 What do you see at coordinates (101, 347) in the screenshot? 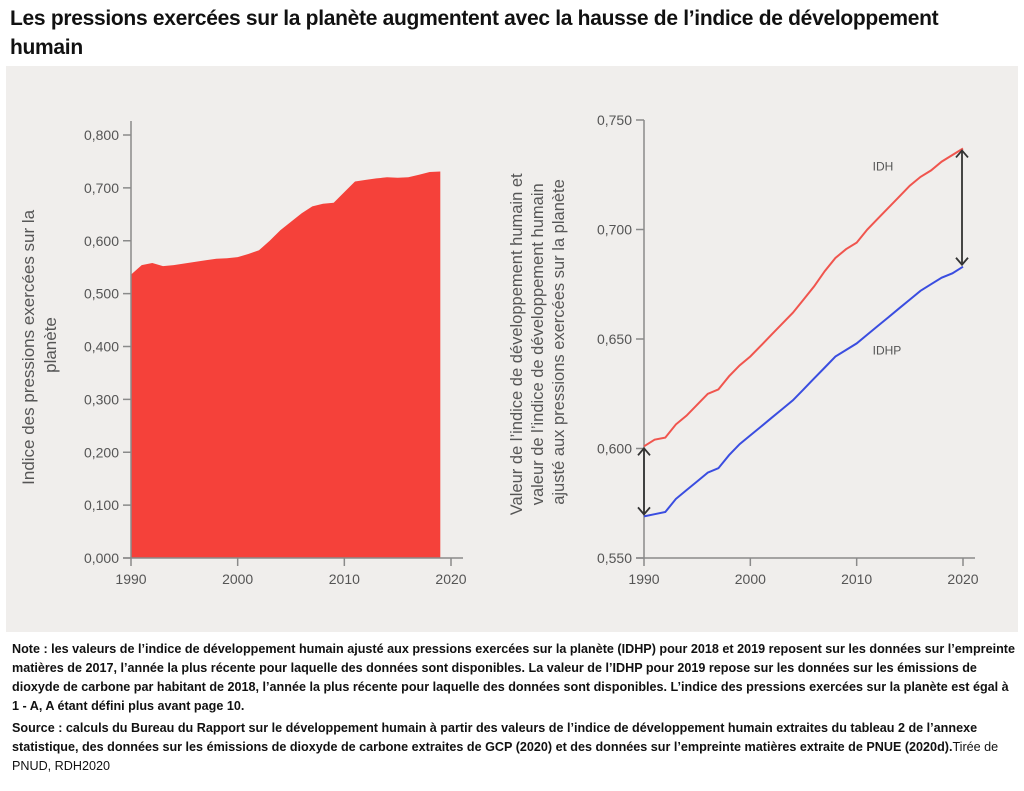
I see `y-tick-label: 0,400` at bounding box center [101, 347].